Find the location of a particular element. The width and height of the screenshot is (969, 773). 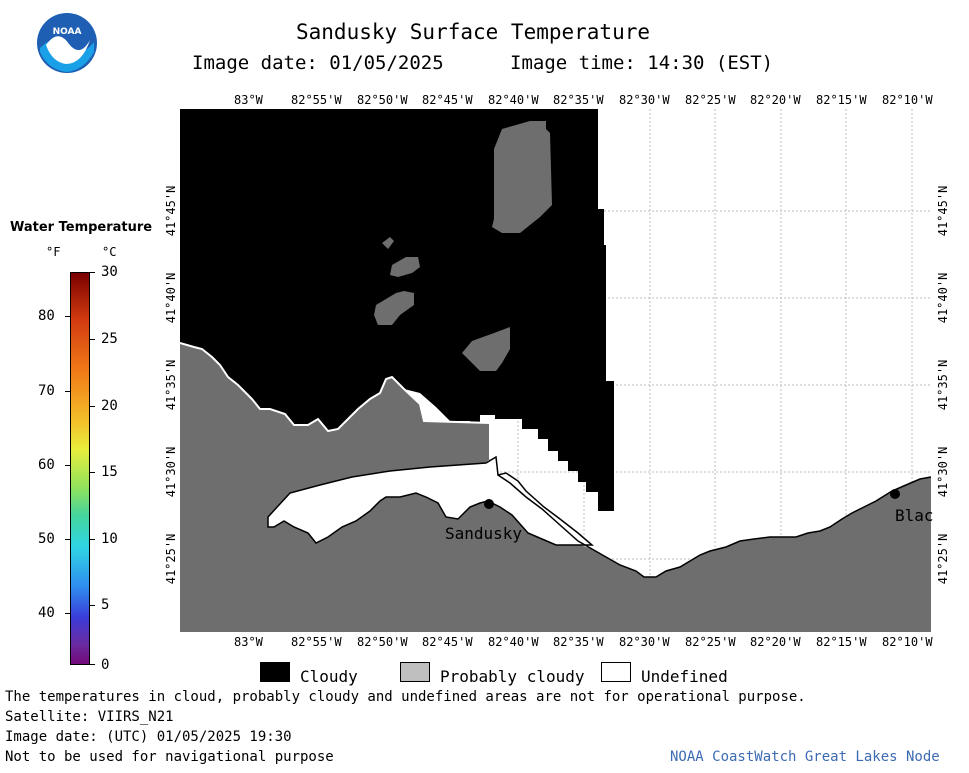

undefined-swatch is located at coordinates (616, 672).